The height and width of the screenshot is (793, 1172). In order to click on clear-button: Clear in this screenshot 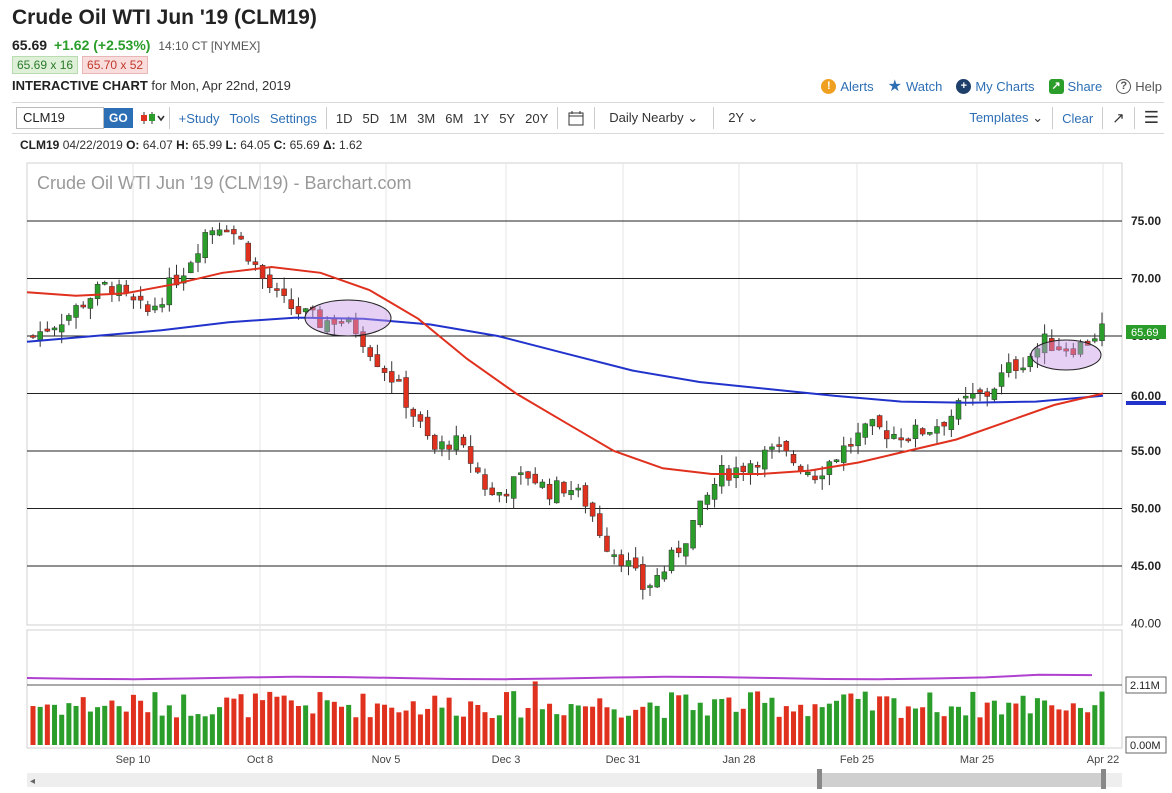, I will do `click(1078, 118)`.